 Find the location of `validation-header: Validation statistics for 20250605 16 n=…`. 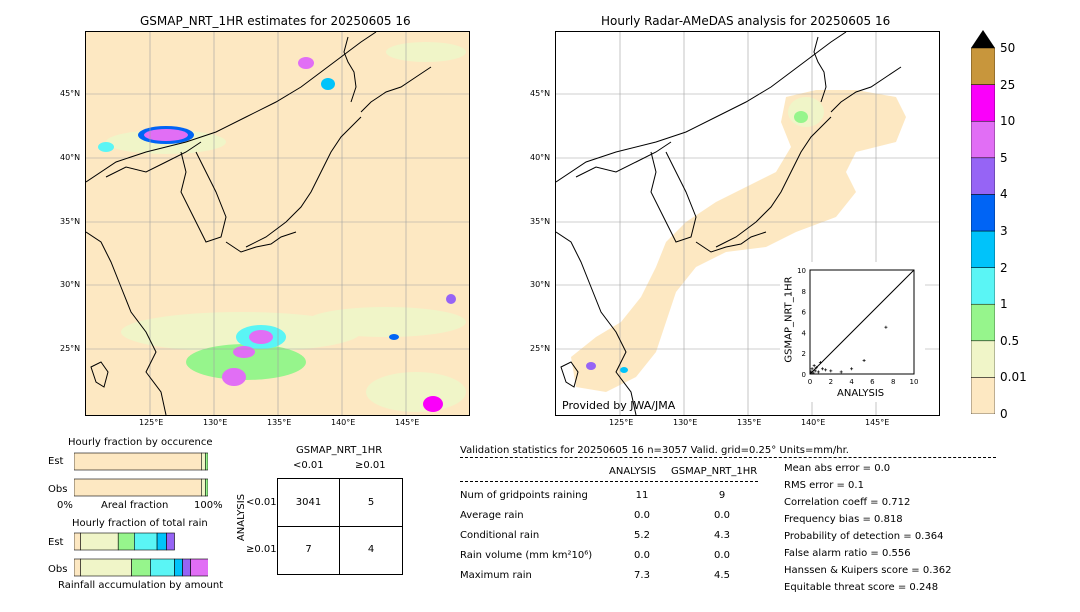

validation-header: Validation statistics for 20250605 16 n=… is located at coordinates (654, 450).